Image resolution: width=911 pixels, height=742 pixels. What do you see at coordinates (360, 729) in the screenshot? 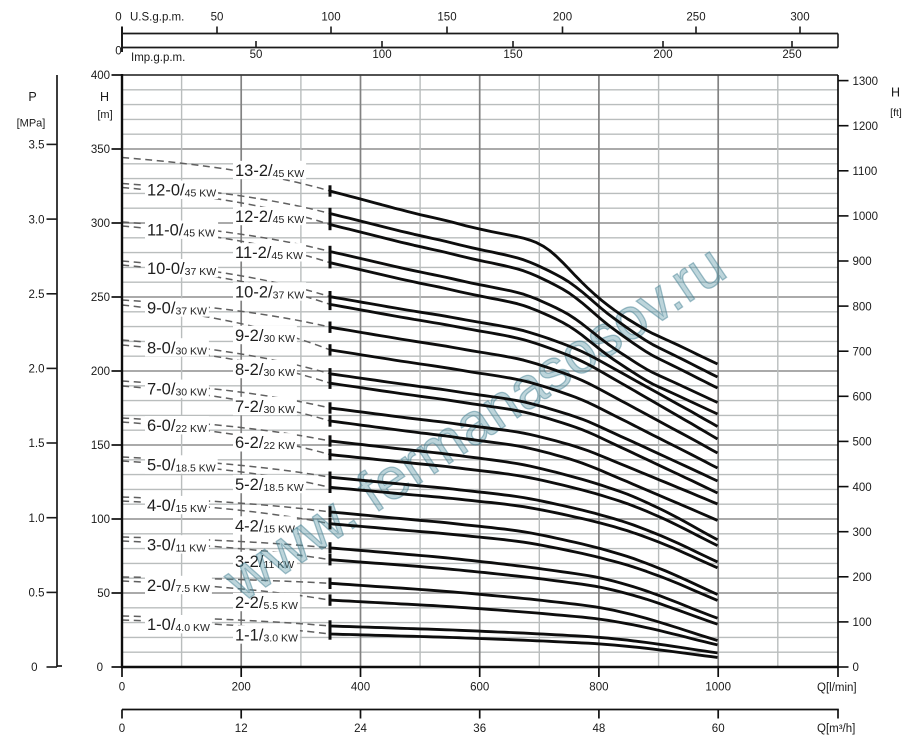
I see `svg-text: 24` at bounding box center [360, 729].